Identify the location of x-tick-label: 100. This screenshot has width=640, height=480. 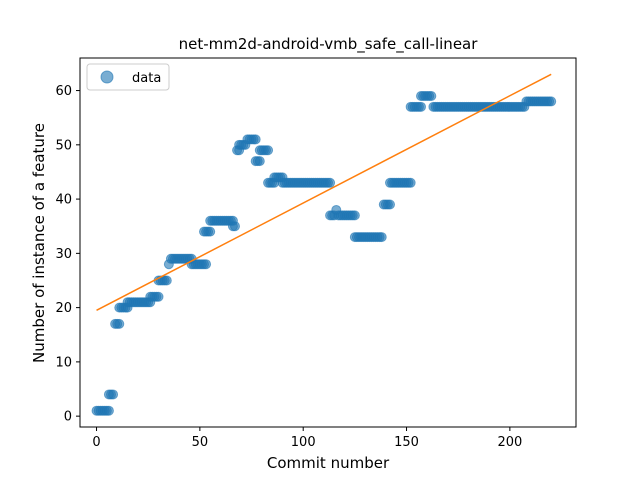
(303, 442).